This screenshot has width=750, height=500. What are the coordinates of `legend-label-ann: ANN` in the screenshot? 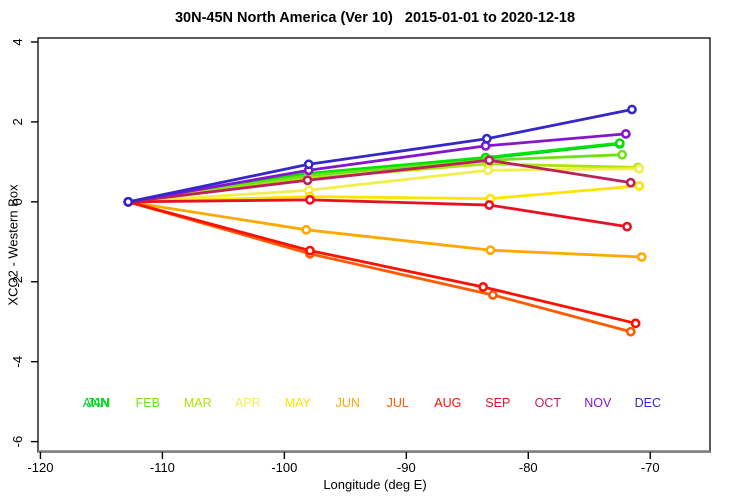 It's located at (96, 403).